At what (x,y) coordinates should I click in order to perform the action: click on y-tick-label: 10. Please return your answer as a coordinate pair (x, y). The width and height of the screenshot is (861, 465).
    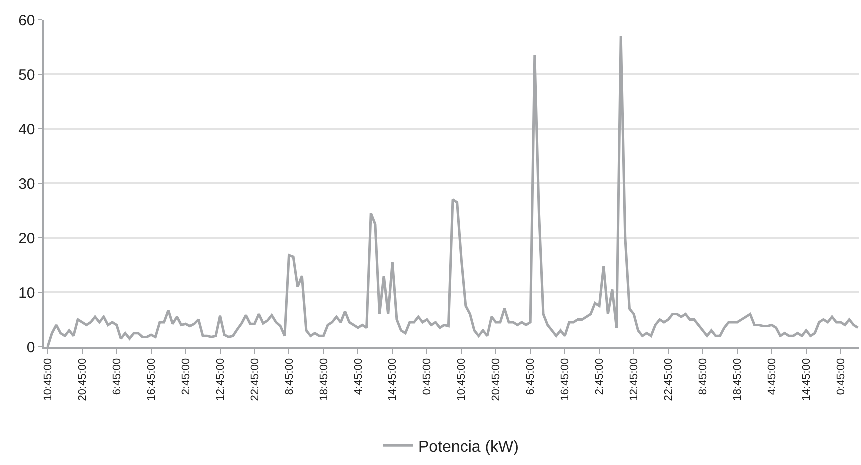
    Looking at the image, I should click on (27, 293).